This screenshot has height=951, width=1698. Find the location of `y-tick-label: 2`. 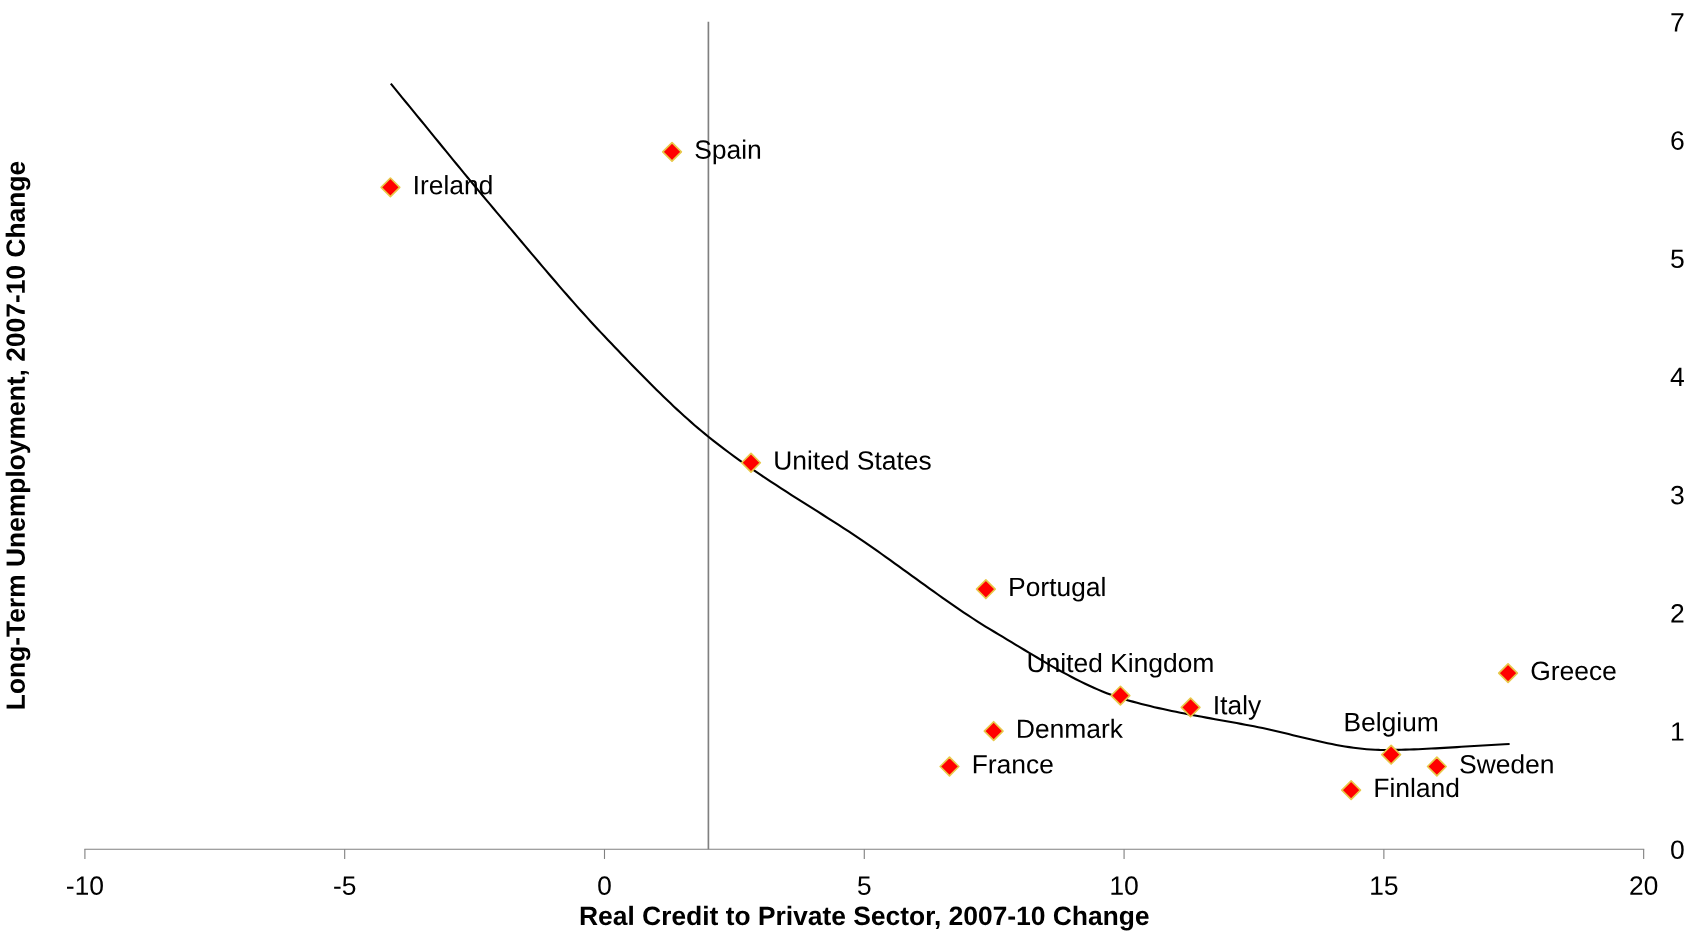

y-tick-label: 2 is located at coordinates (1677, 613).